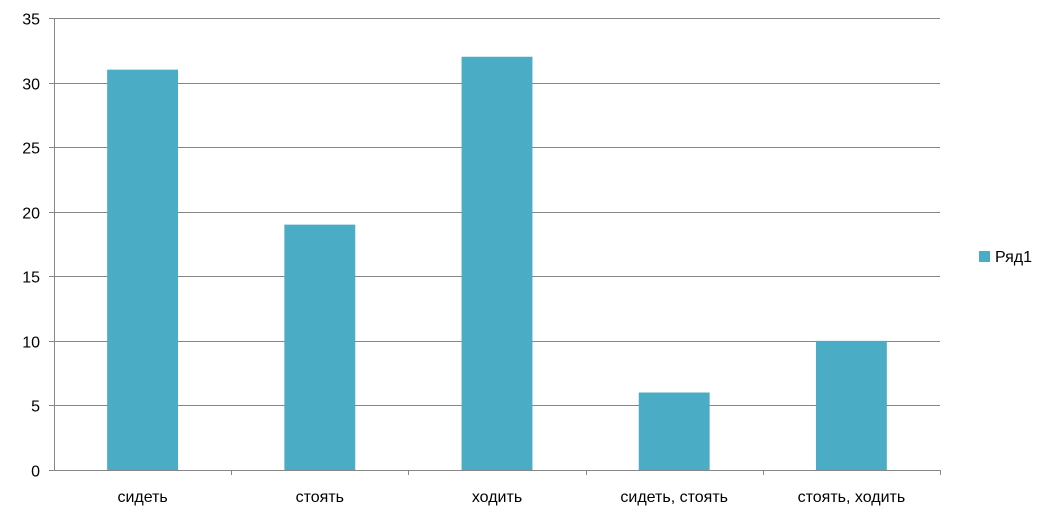 The image size is (1043, 511). I want to click on legend: Ряд1, so click(1005, 257).